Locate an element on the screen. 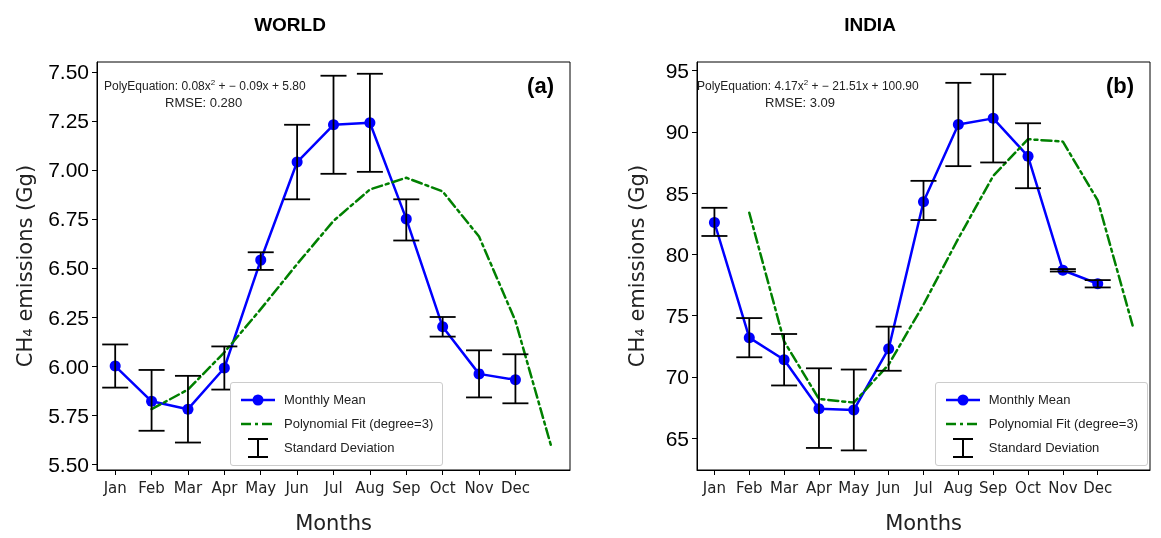 This screenshot has width=1161, height=538. y-tick-label: 7.25 is located at coordinates (68, 121).